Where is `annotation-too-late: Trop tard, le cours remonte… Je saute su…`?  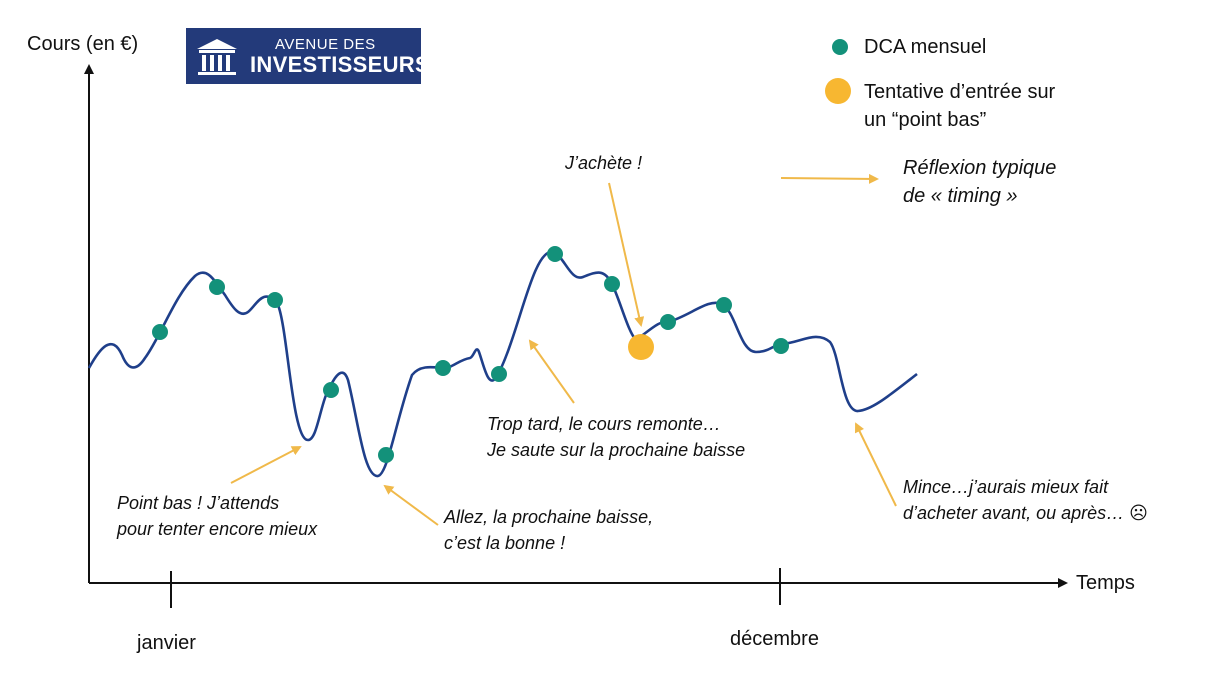 annotation-too-late: Trop tard, le cours remonte… Je saute su… is located at coordinates (616, 437).